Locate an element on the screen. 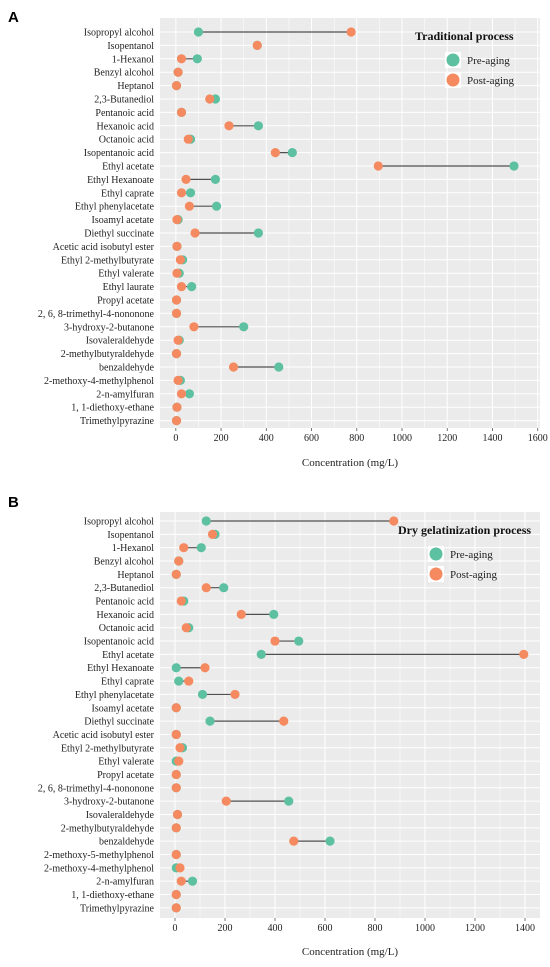  category-label-isovaleraldehyde: Isovaleraldehyde is located at coordinates (120, 341).